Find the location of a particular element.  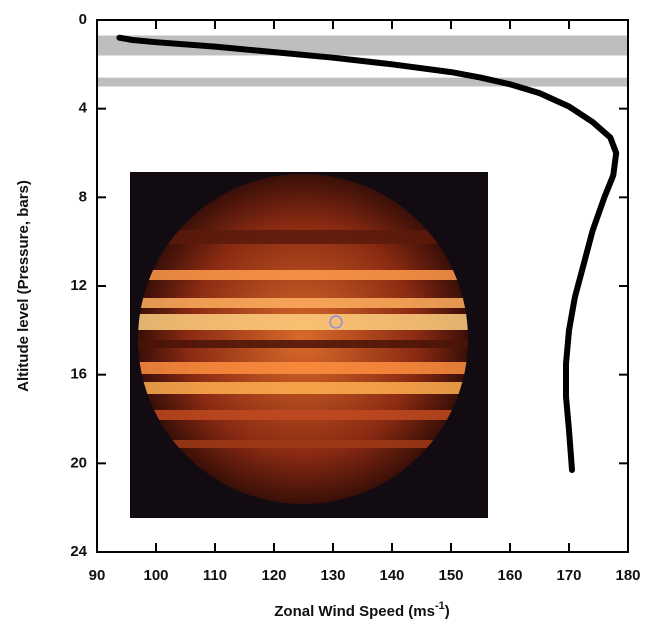

y-tick-label: 12 is located at coordinates (78, 285).